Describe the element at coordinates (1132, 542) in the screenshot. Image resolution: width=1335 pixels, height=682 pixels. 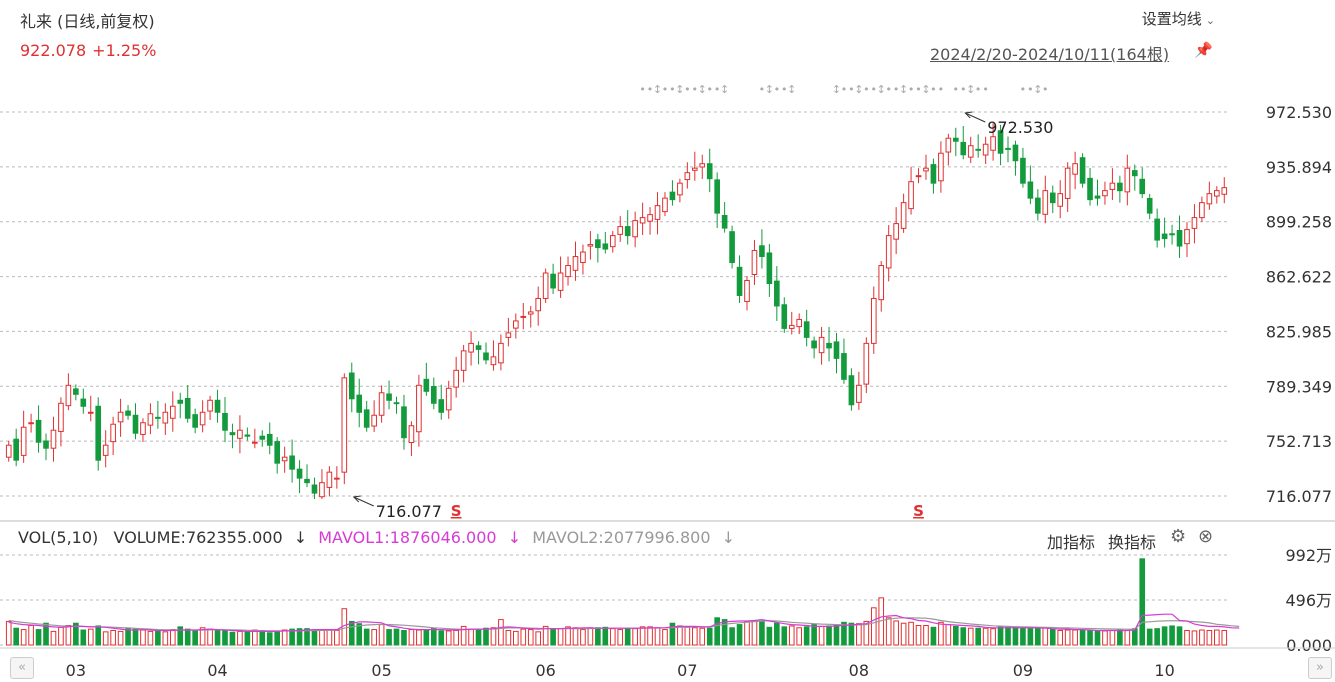
I see `switch-indicator-button: 换指标` at that location.